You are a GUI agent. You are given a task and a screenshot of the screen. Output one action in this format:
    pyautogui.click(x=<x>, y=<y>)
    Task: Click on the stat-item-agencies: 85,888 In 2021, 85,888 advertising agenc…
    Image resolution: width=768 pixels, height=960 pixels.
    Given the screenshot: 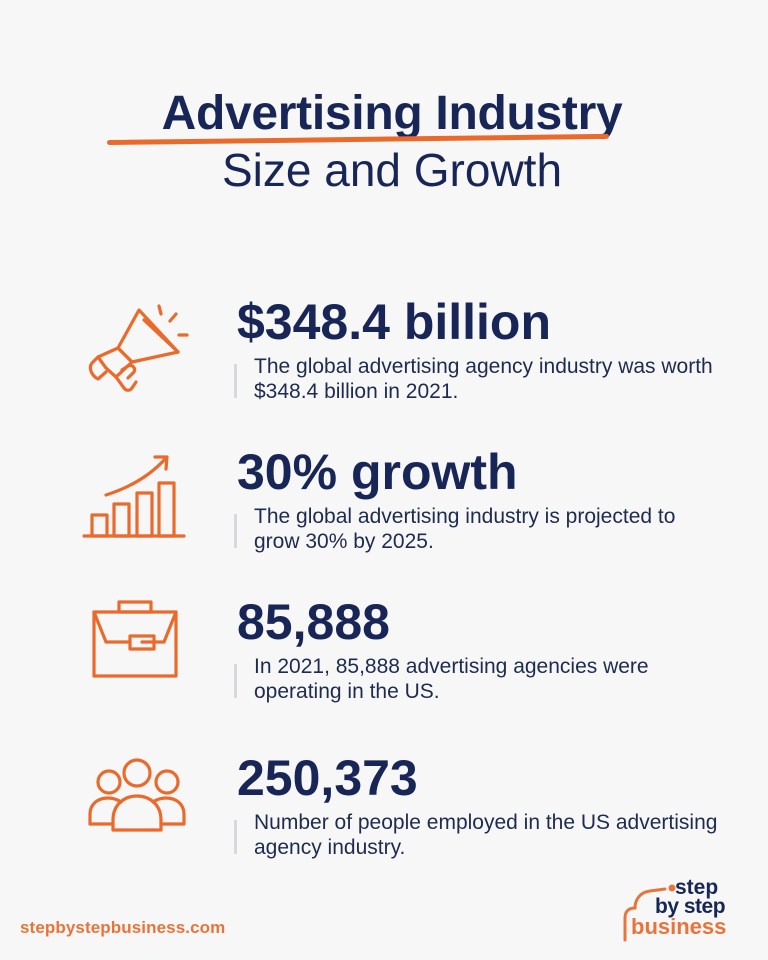 What is the action you would take?
    pyautogui.click(x=384, y=662)
    